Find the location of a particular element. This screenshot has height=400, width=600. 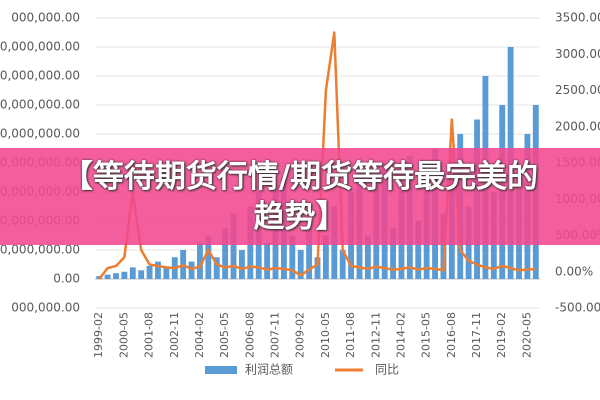

x-tick-label: 2002-11 is located at coordinates (174, 335).